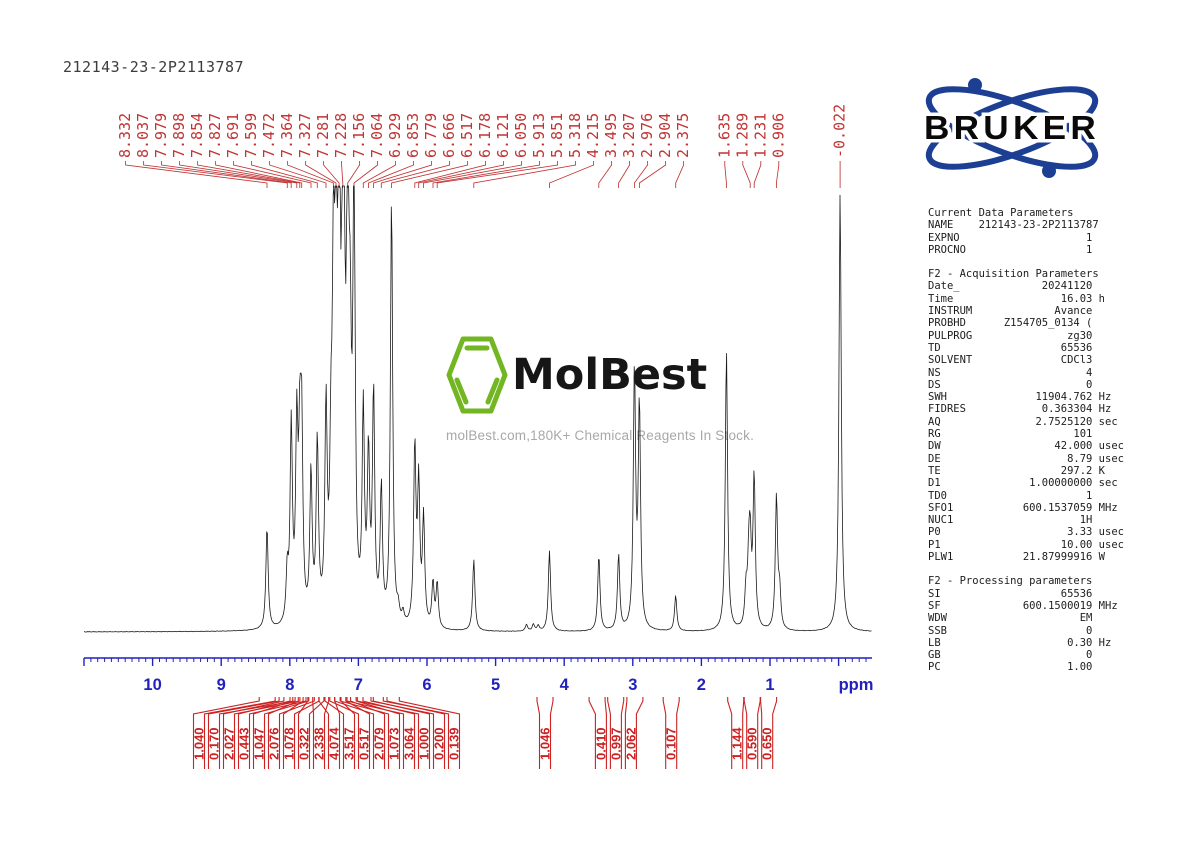 The height and width of the screenshot is (842, 1190). Describe the element at coordinates (259, 743) in the screenshot. I see `integral-value-label: 1.047` at that location.